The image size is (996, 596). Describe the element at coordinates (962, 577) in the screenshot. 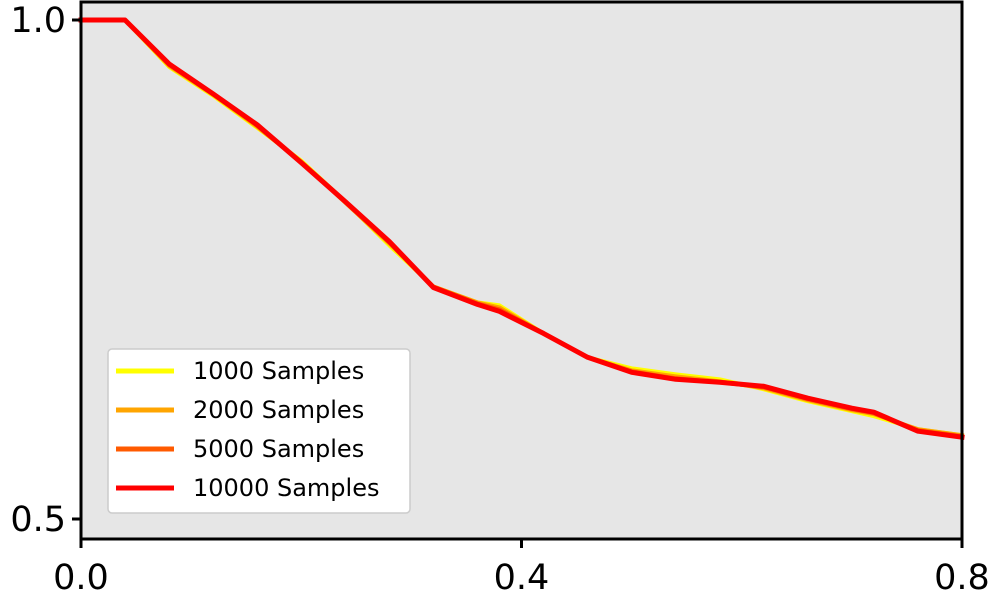

I see `x-tick-label: 0.8` at that location.